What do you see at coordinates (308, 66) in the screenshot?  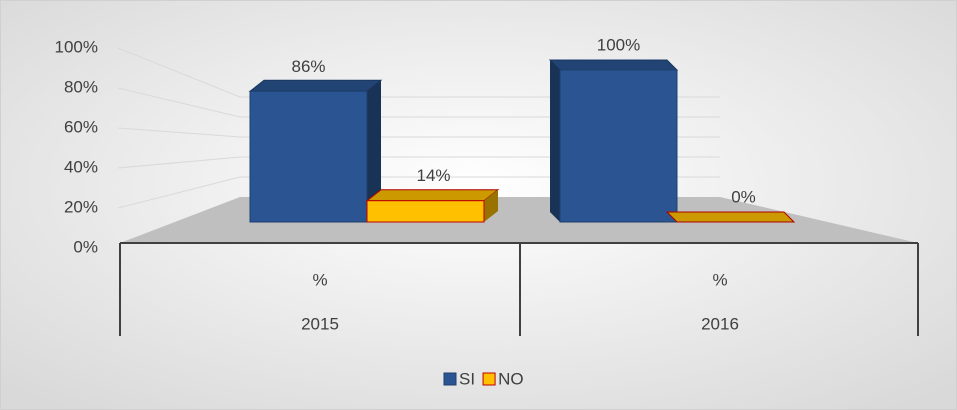 I see `data-label: 86%` at bounding box center [308, 66].